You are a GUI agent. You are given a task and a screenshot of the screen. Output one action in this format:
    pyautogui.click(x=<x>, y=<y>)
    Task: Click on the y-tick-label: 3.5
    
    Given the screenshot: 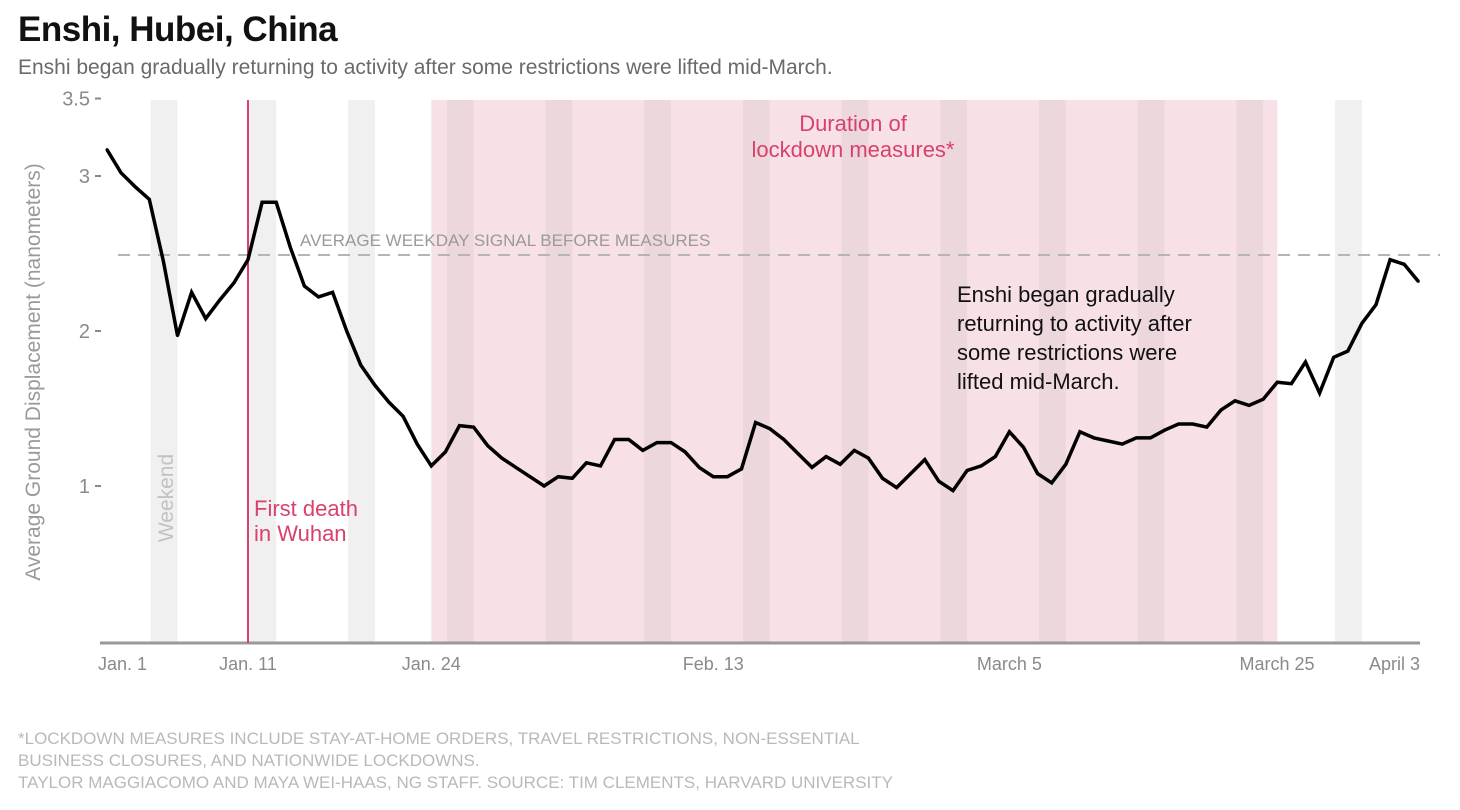 What is the action you would take?
    pyautogui.click(x=76, y=100)
    